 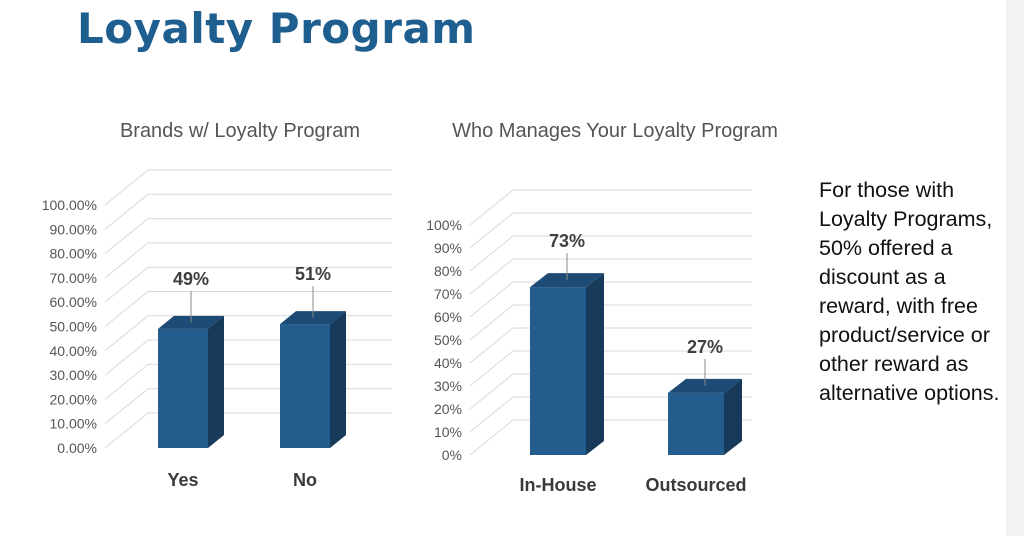 What do you see at coordinates (557, 485) in the screenshot?
I see `x-category-label: In-House` at bounding box center [557, 485].